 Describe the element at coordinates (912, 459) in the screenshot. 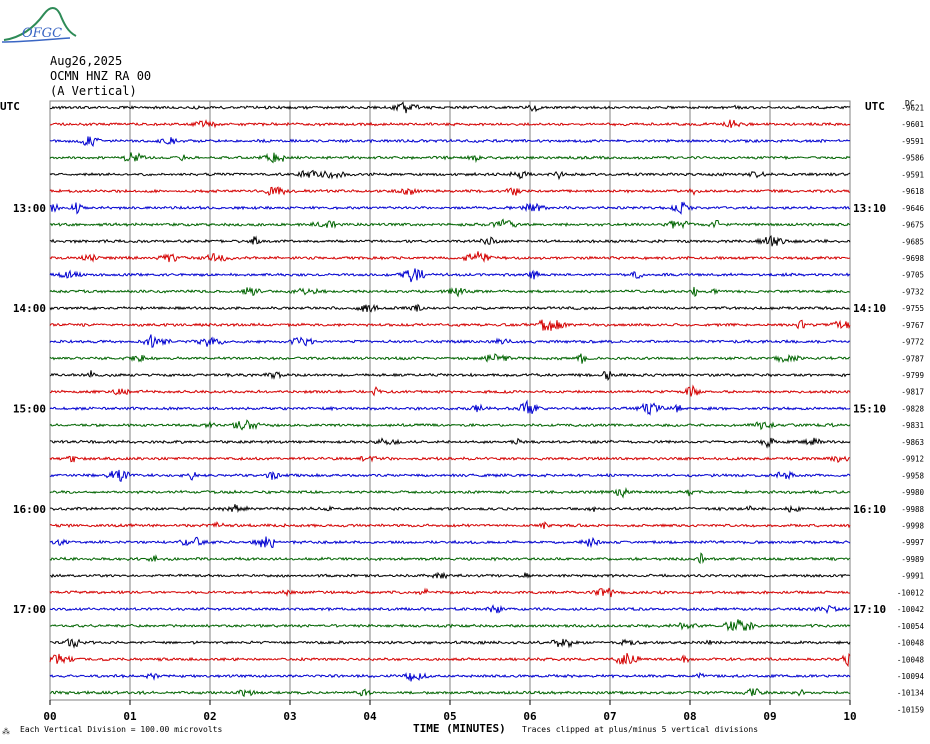

I see `dc-offset-label: -9912` at that location.